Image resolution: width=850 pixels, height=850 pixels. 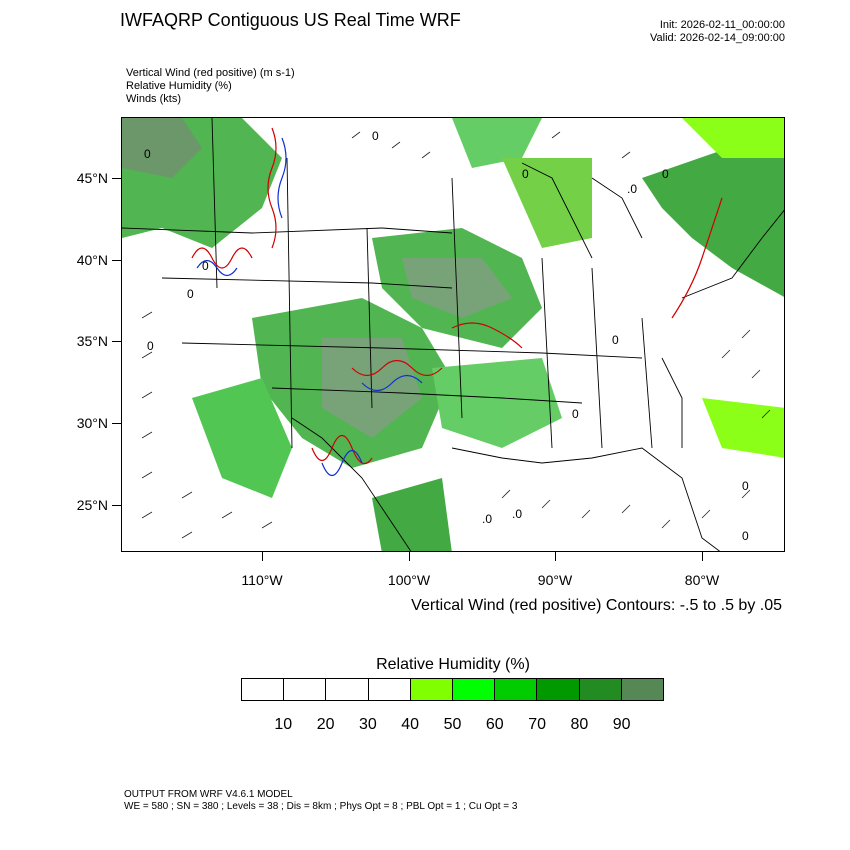 What do you see at coordinates (579, 724) in the screenshot?
I see `colorbar-tick-label: 80` at bounding box center [579, 724].